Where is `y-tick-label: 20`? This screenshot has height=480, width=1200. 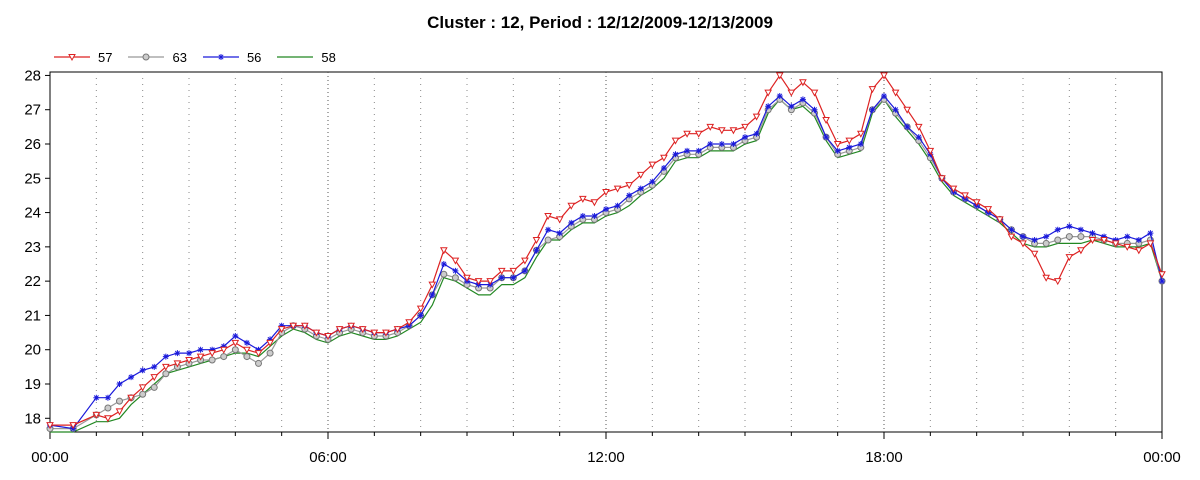 y-tick-label: 20 is located at coordinates (32, 350).